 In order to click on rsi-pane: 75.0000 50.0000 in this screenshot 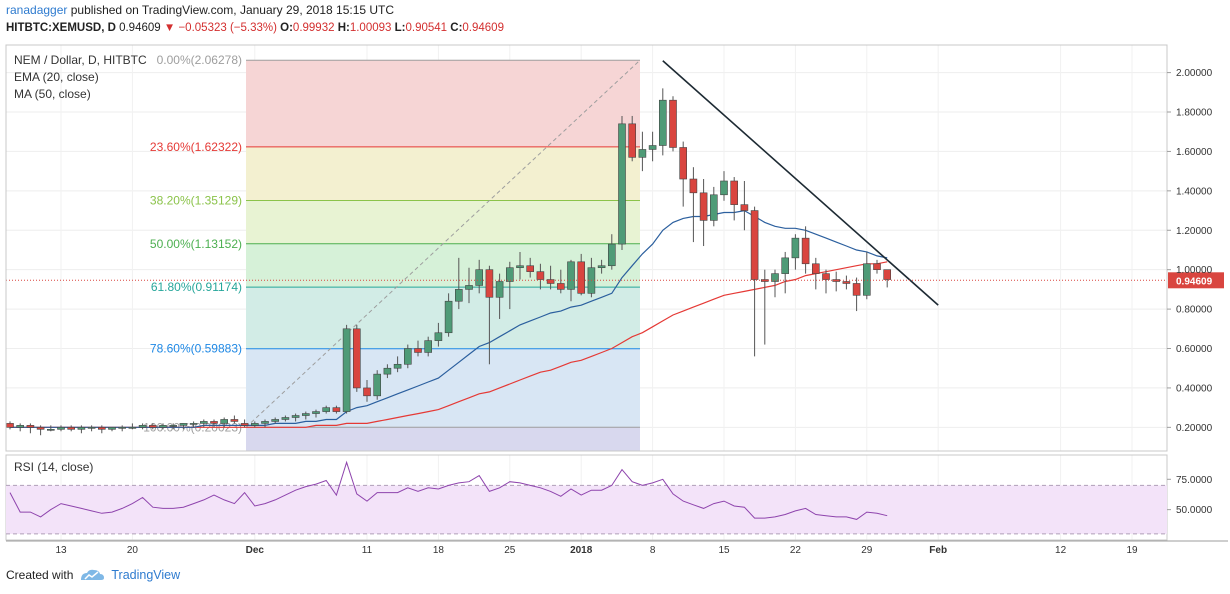, I will do `click(609, 497)`.